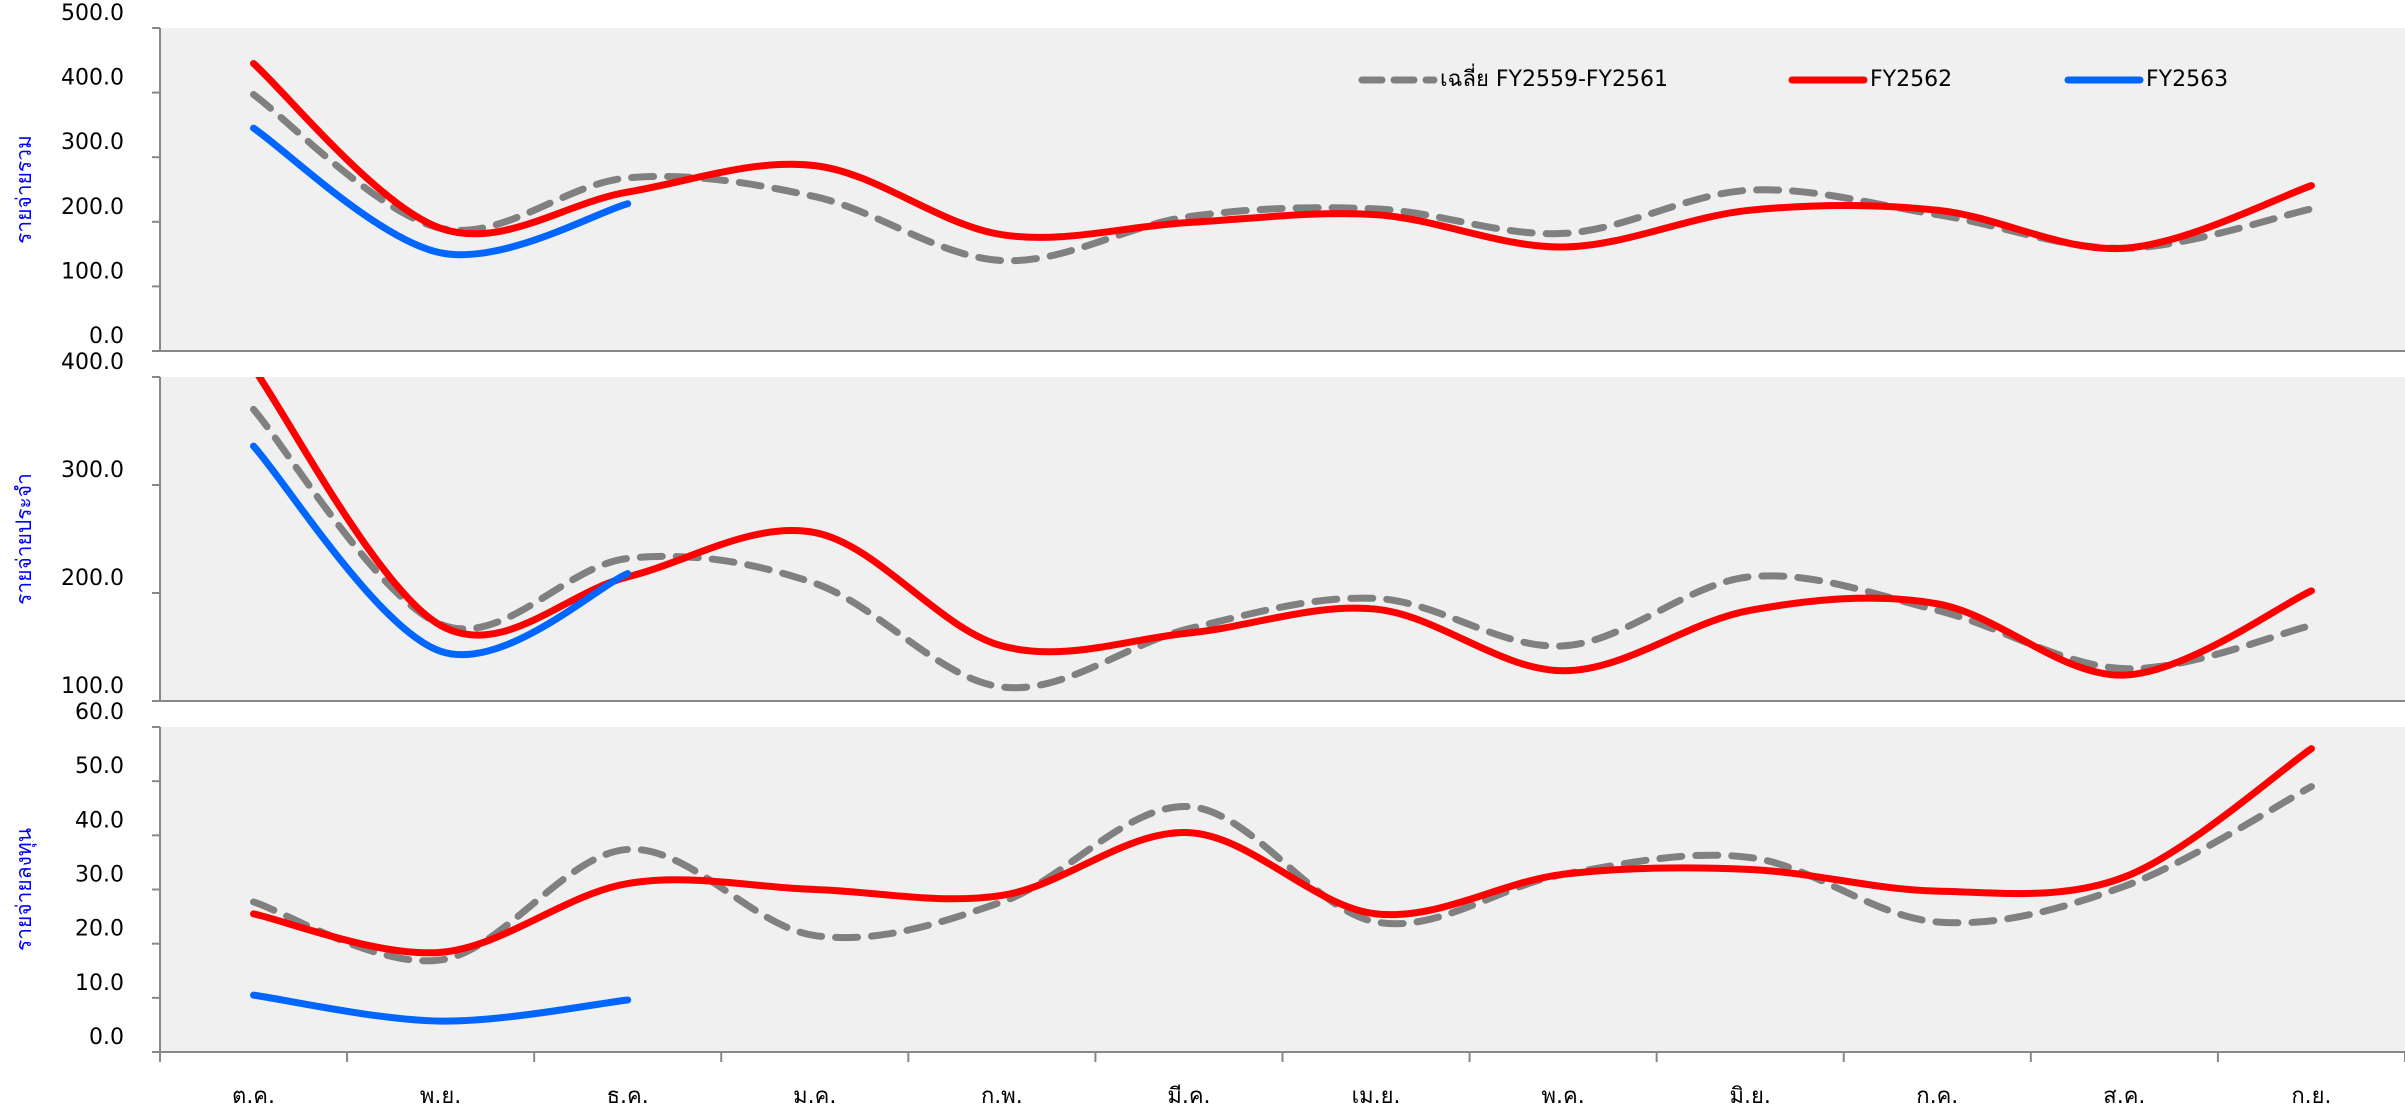  I want to click on x-tick-label: มี.ค., so click(1188, 1096).